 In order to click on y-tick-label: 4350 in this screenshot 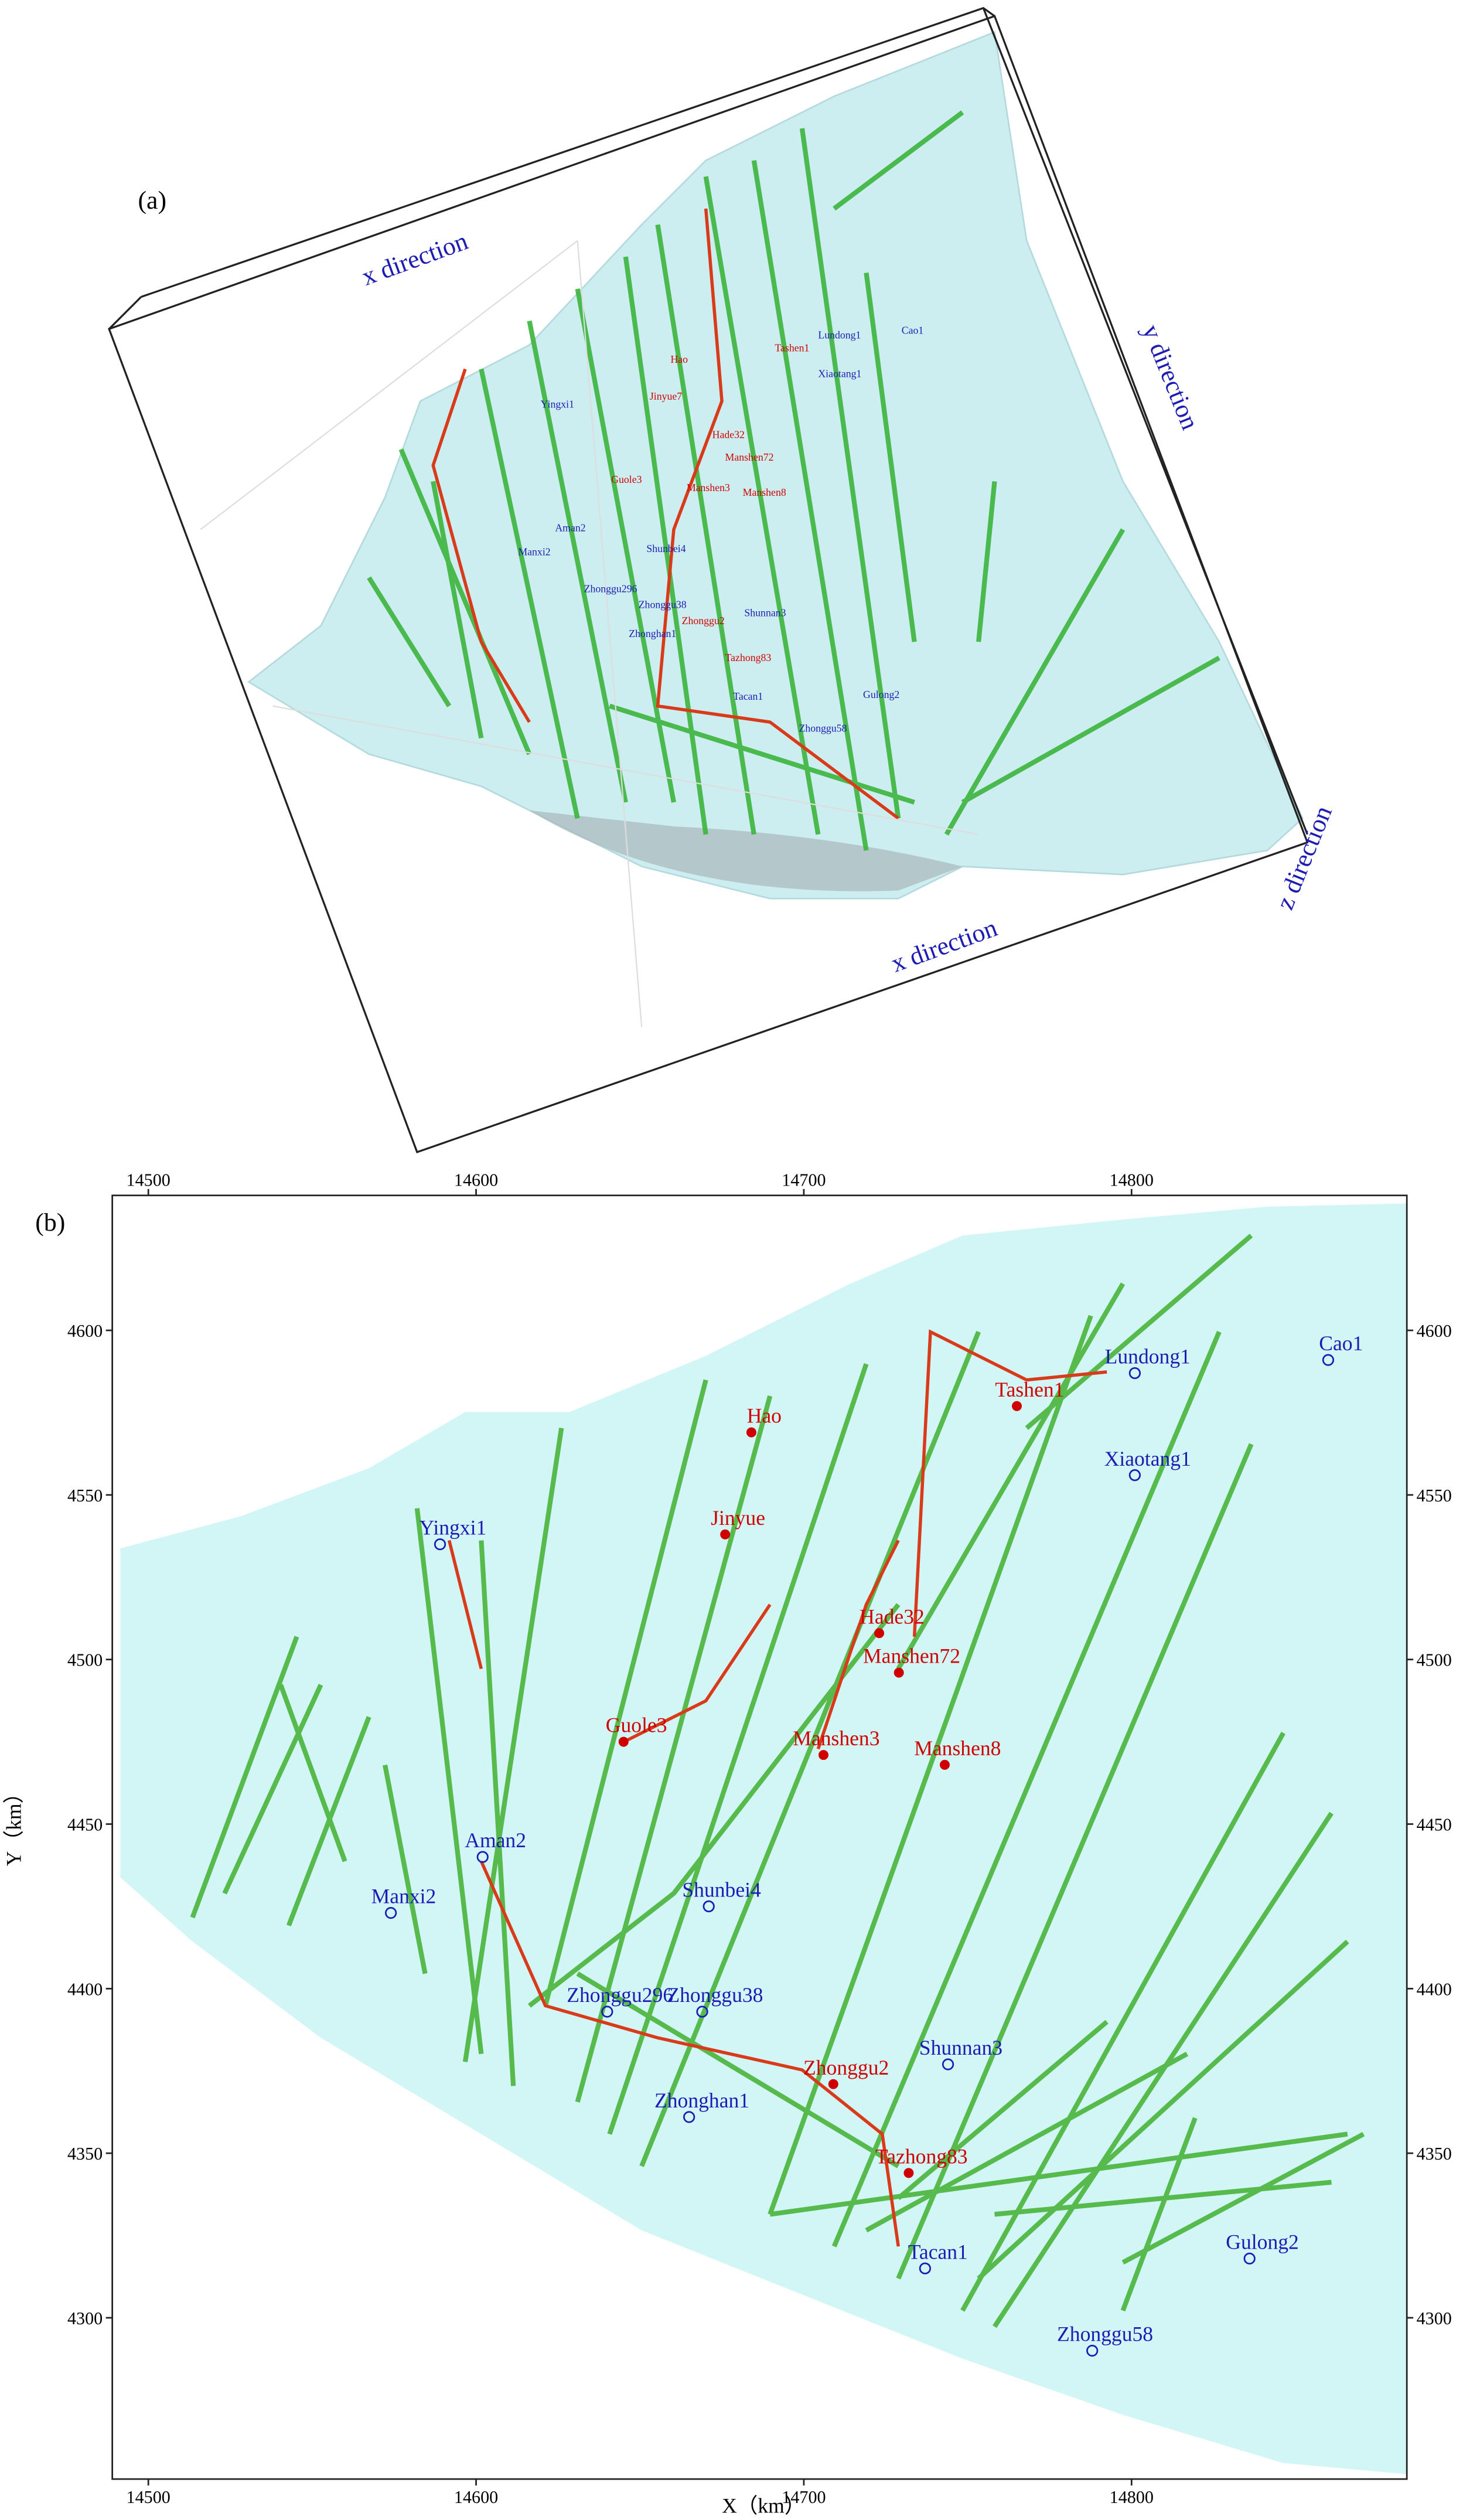, I will do `click(85, 2154)`.